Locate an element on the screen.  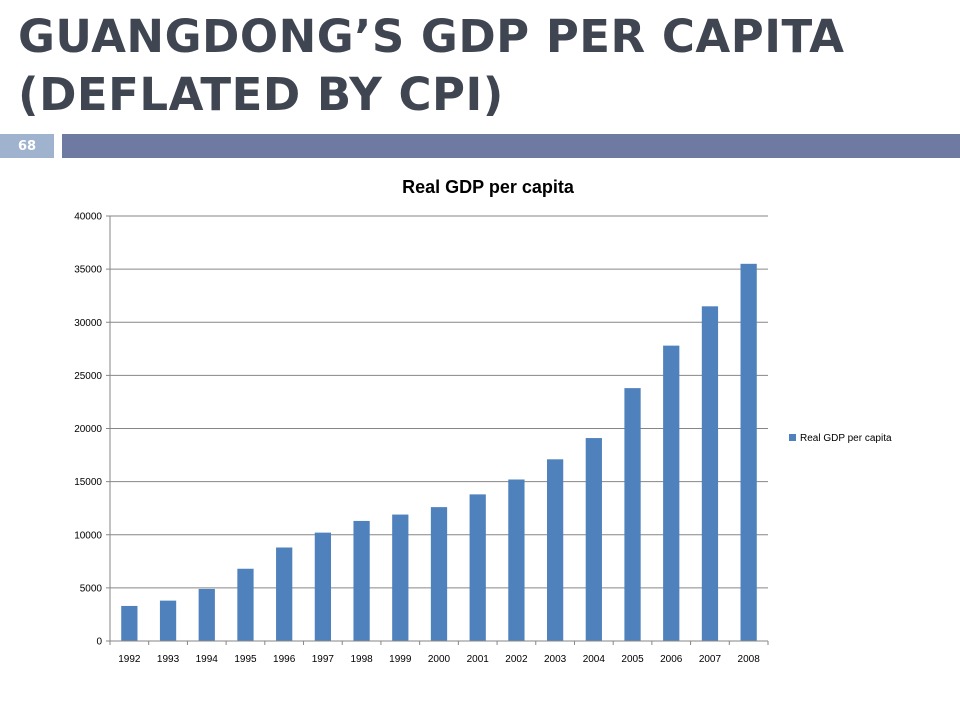
x-tick-label: 2005 is located at coordinates (632, 659).